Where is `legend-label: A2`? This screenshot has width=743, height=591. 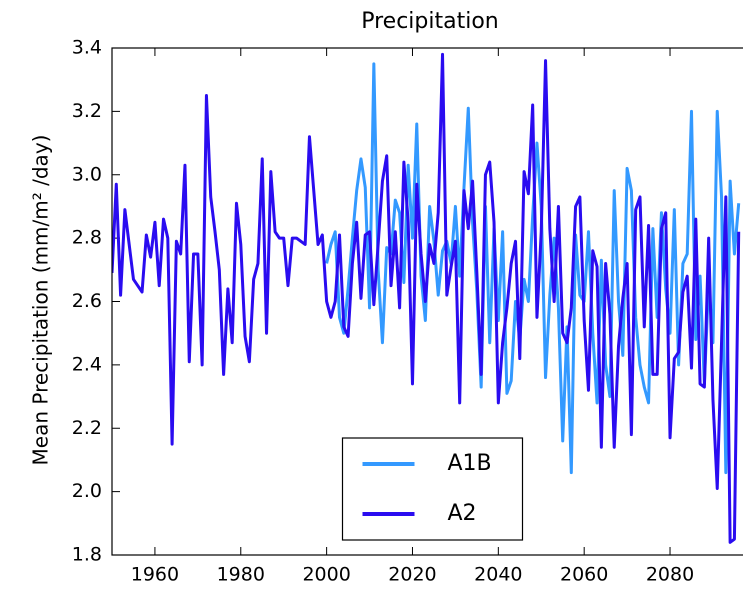
legend-label: A2 is located at coordinates (462, 513).